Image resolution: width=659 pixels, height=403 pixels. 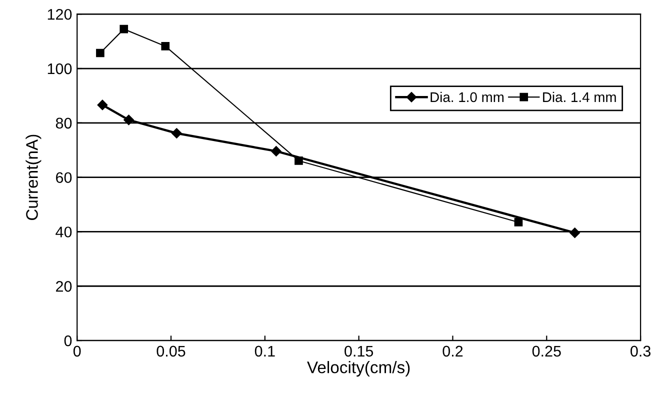 What do you see at coordinates (171, 351) in the screenshot?
I see `x-tick-label: 0.05` at bounding box center [171, 351].